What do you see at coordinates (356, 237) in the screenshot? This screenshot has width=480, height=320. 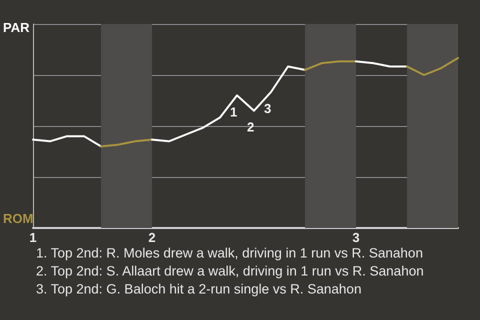 I see `x-tick-label: 3` at bounding box center [356, 237].